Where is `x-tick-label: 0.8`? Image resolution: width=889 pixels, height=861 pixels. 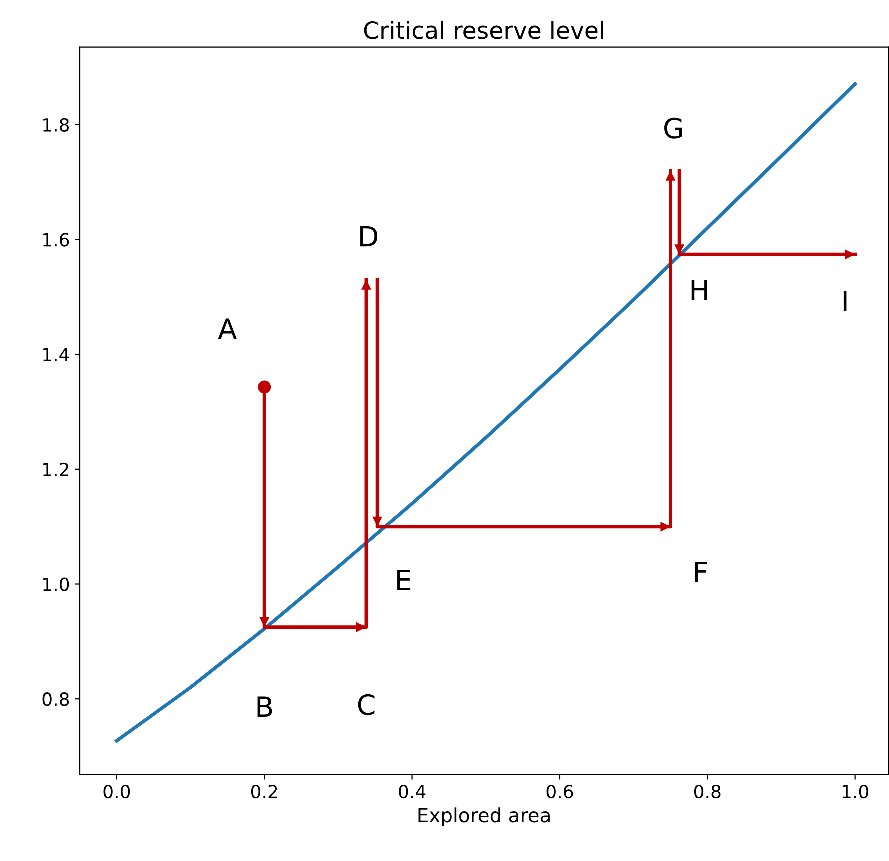 x-tick-label: 0.8 is located at coordinates (707, 791).